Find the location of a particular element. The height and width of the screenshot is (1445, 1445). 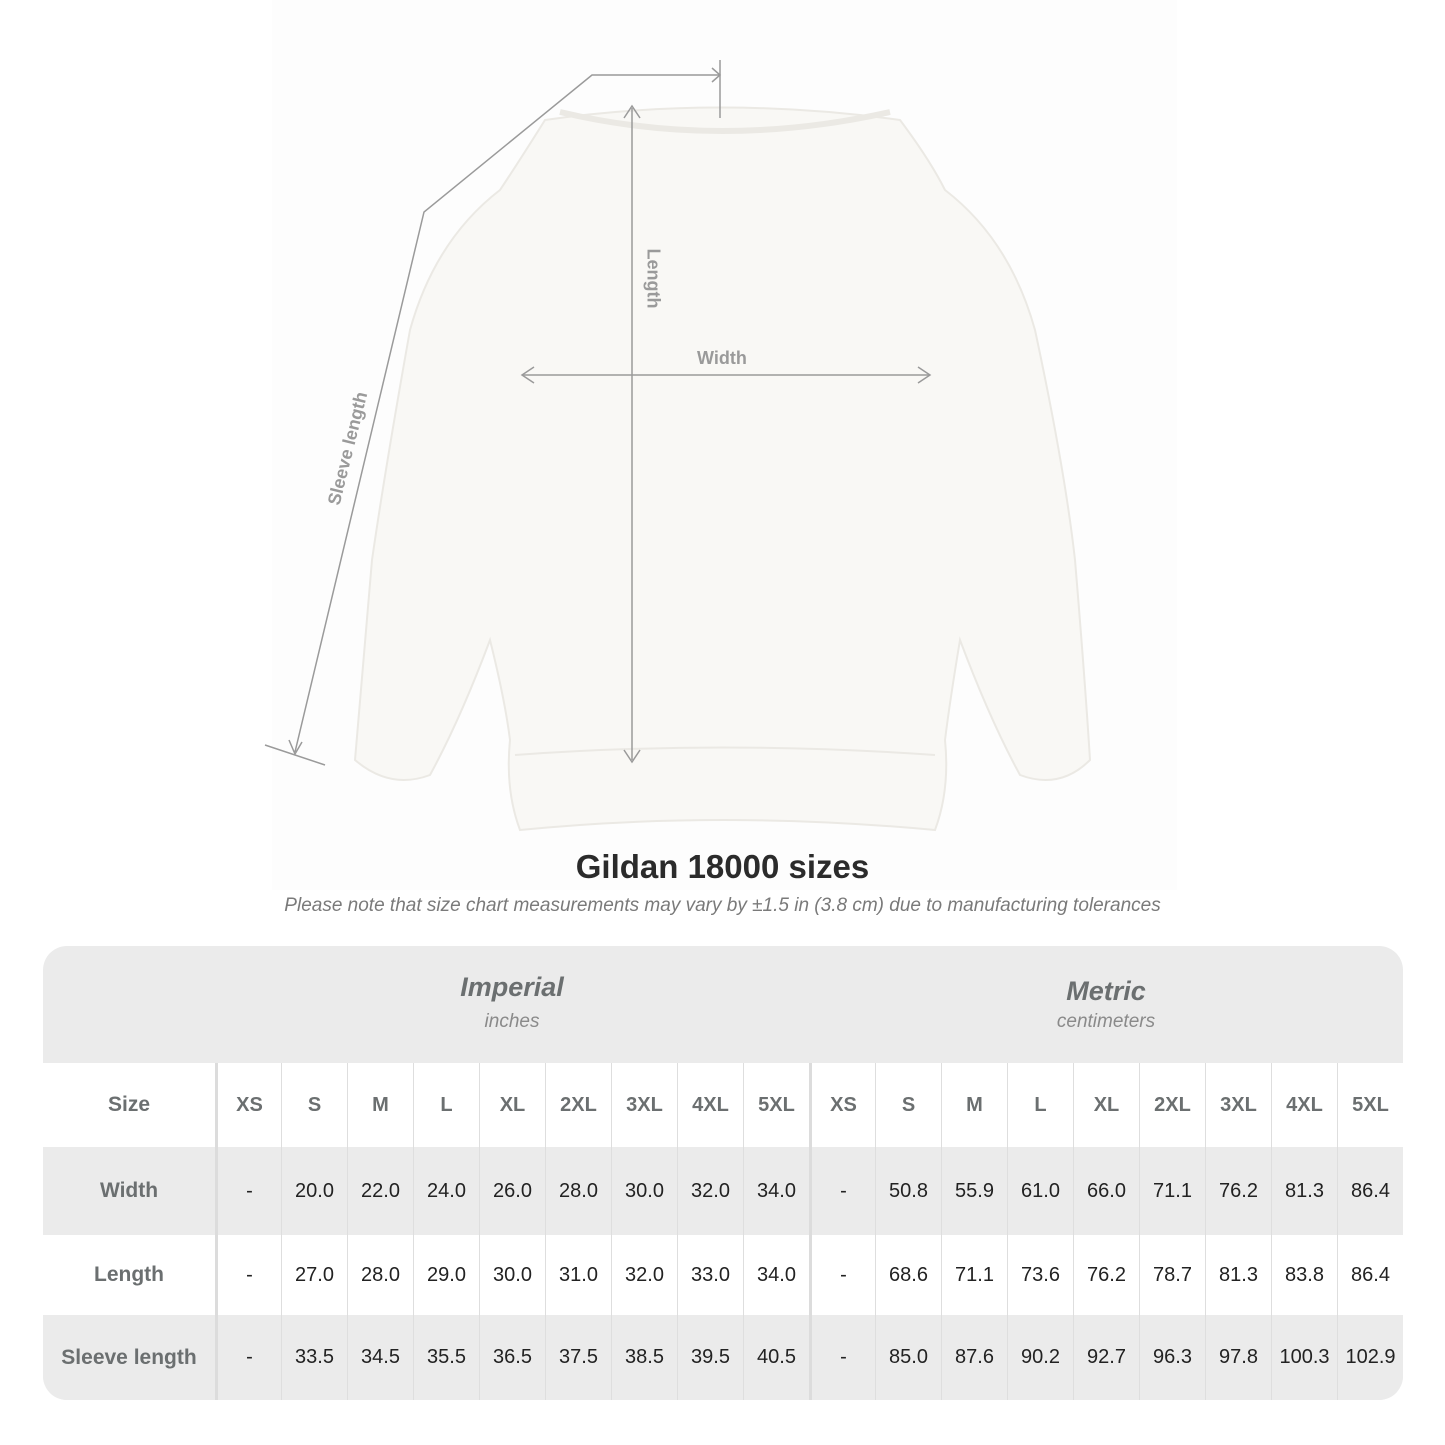

imperial-value-cell: 20.0 is located at coordinates (314, 1191).